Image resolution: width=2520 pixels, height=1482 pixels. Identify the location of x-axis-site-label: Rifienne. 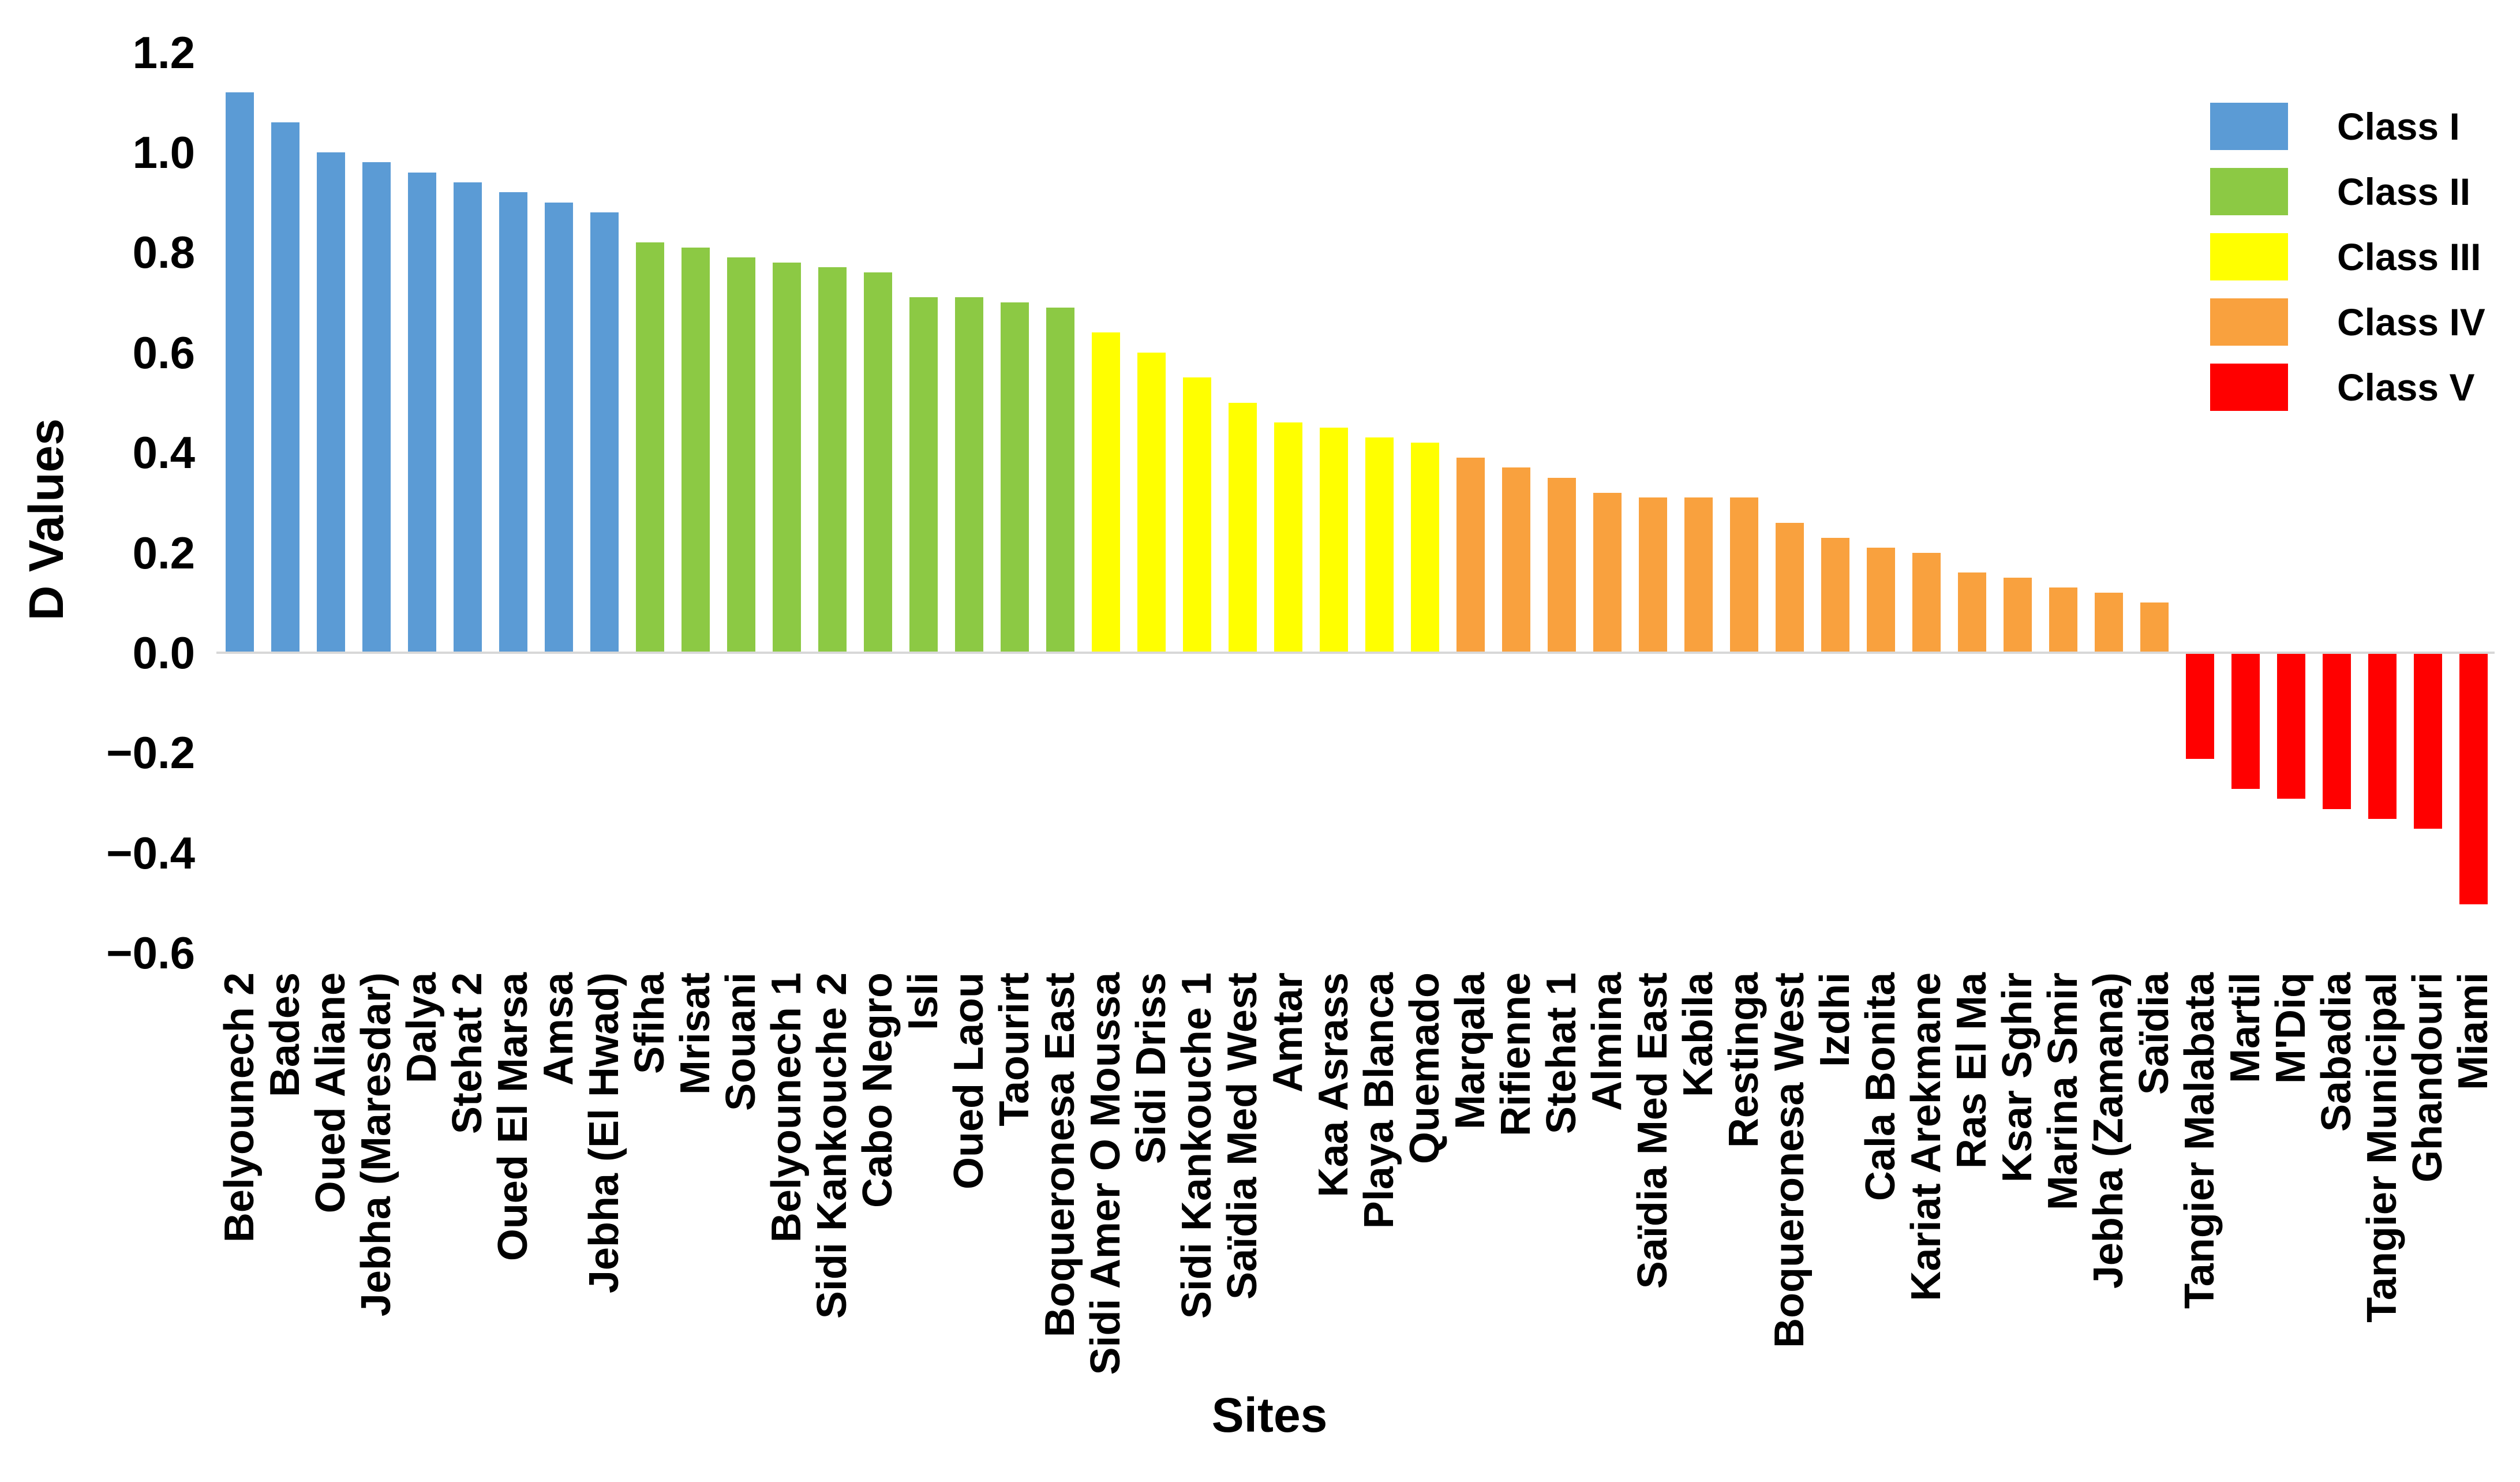
(1516, 1054).